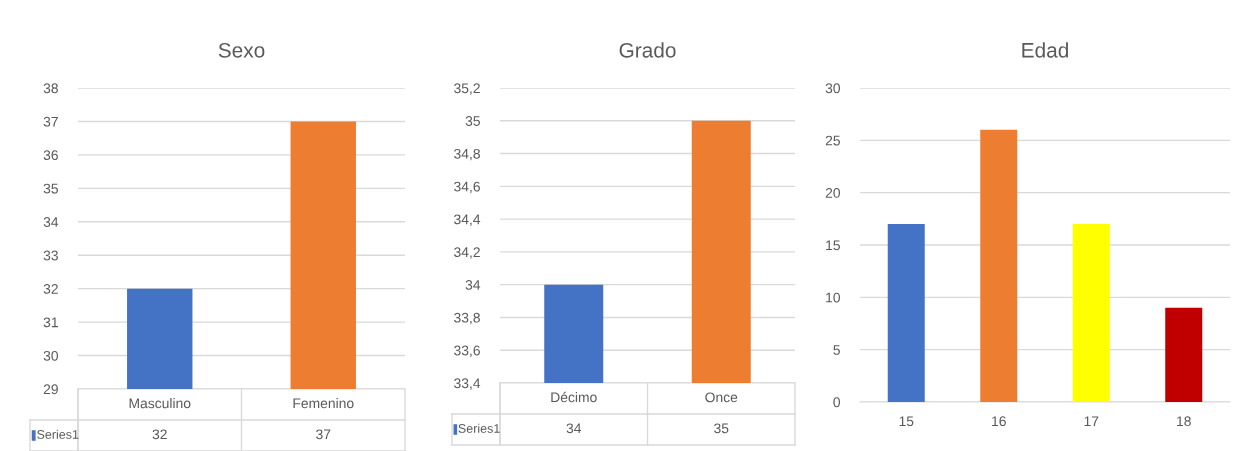  I want to click on y-tick-label: 36, so click(50, 155).